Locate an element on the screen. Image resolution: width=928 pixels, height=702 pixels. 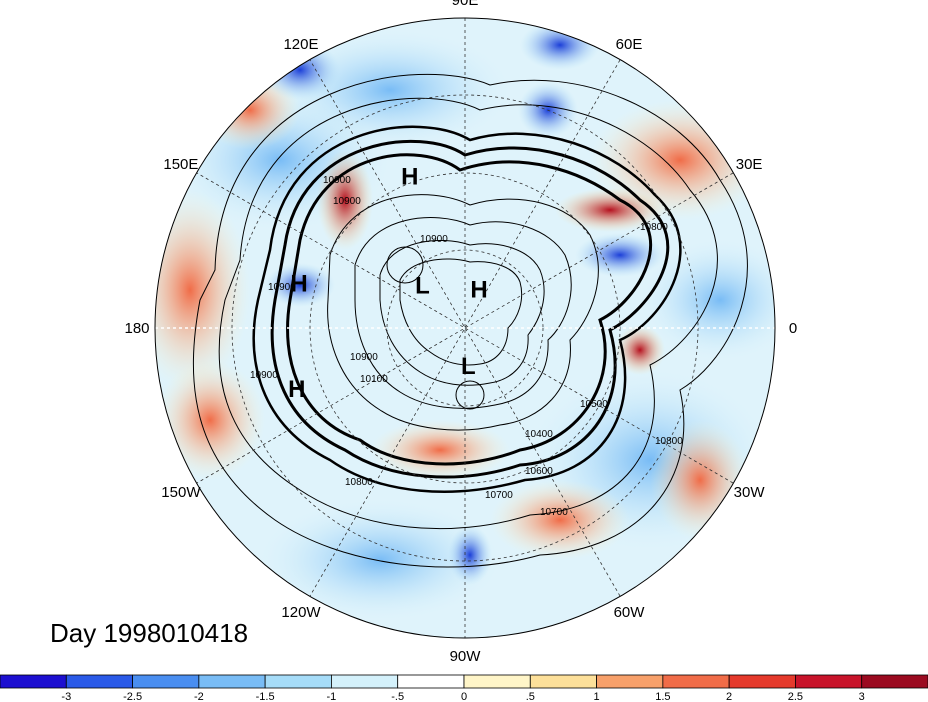
colorbar-tick-label: -.5 is located at coordinates (397, 696).